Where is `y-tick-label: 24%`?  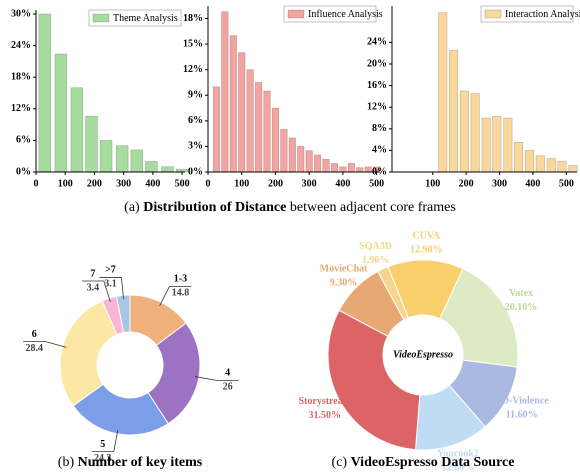 y-tick-label: 24% is located at coordinates (21, 45).